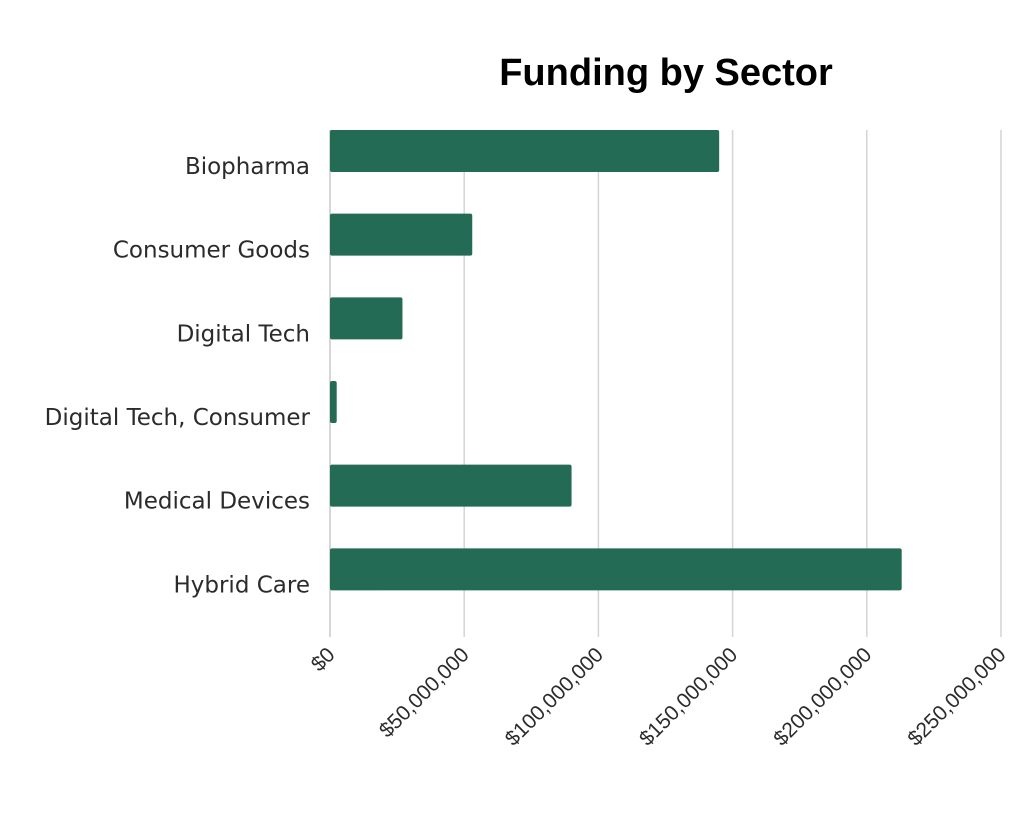  Describe the element at coordinates (217, 502) in the screenshot. I see `category-label: Medical Devices` at that location.